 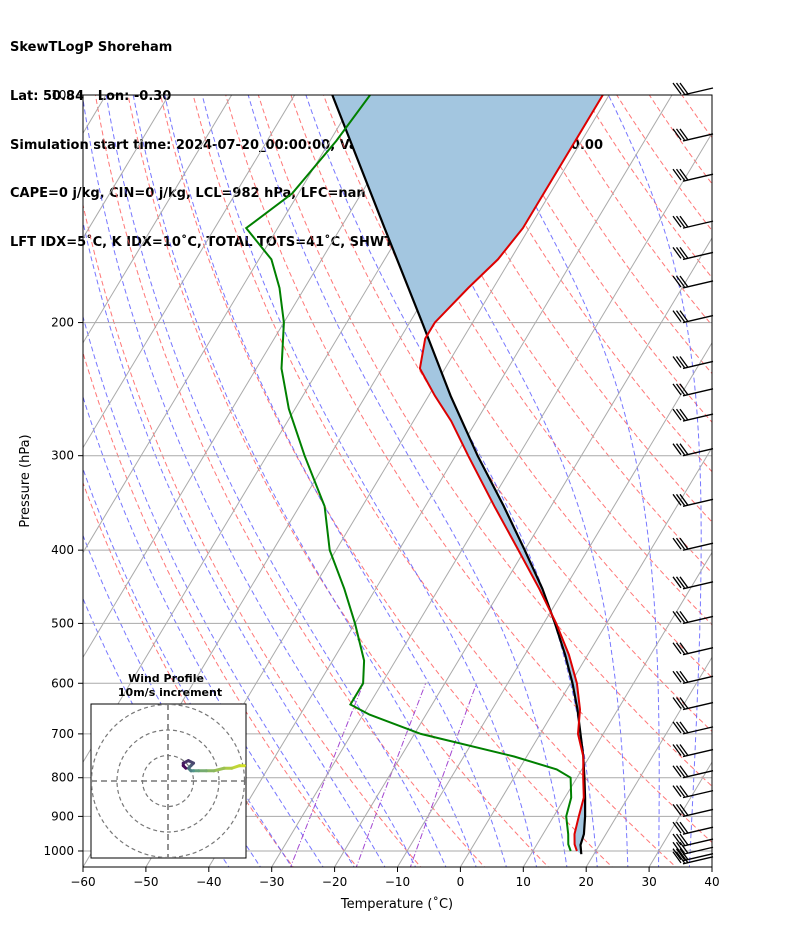 What do you see at coordinates (62, 778) in the screenshot?
I see `y-tick-label: 800` at bounding box center [62, 778].